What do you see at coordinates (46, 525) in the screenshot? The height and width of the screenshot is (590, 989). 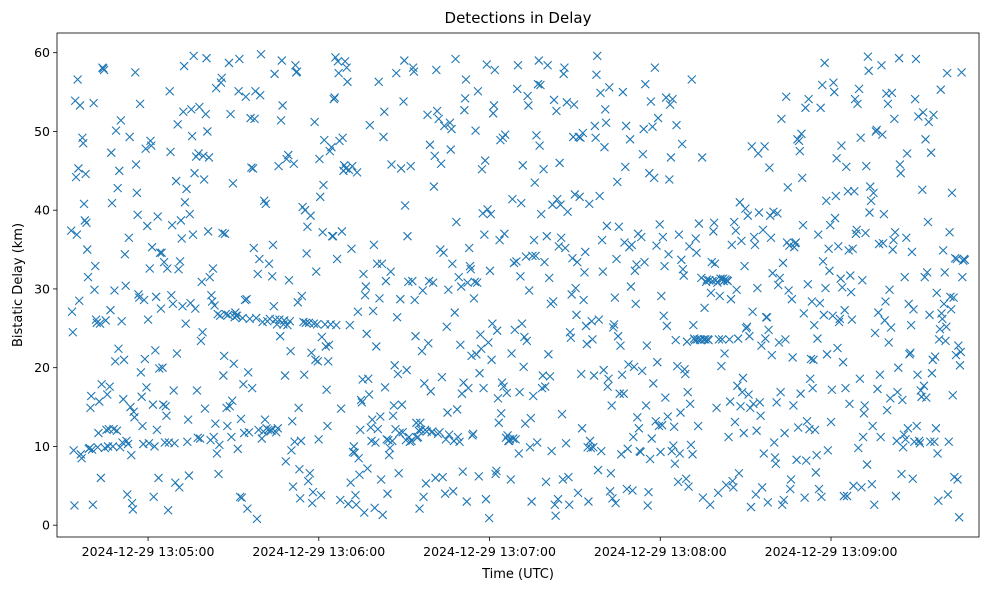 I see `y-tick-label: 0` at bounding box center [46, 525].